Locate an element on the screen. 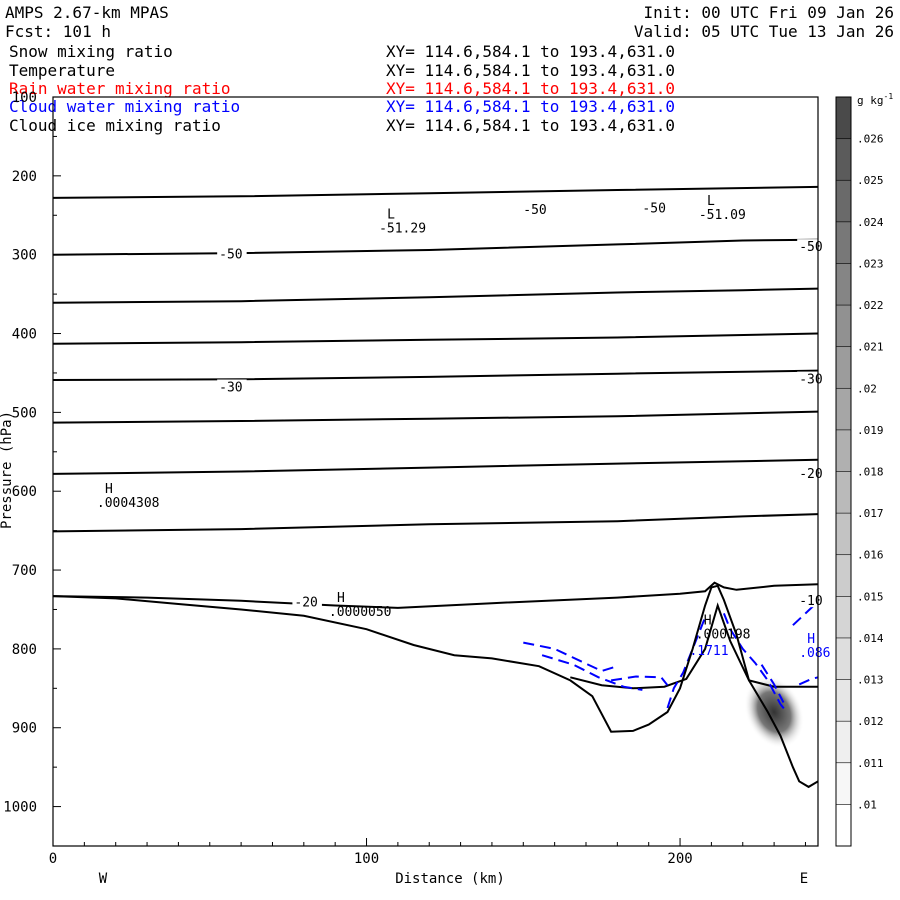 This screenshot has height=900, width=900. extremum-symbol-6: H is located at coordinates (811, 639).